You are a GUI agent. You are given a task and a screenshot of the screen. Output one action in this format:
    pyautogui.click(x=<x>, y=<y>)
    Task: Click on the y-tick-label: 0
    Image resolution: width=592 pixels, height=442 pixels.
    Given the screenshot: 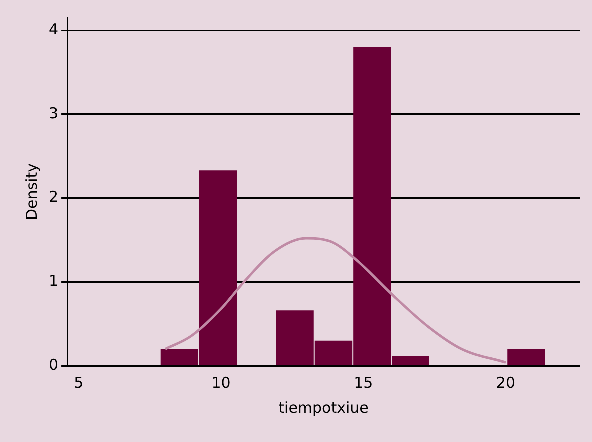 What is the action you would take?
    pyautogui.click(x=53, y=365)
    